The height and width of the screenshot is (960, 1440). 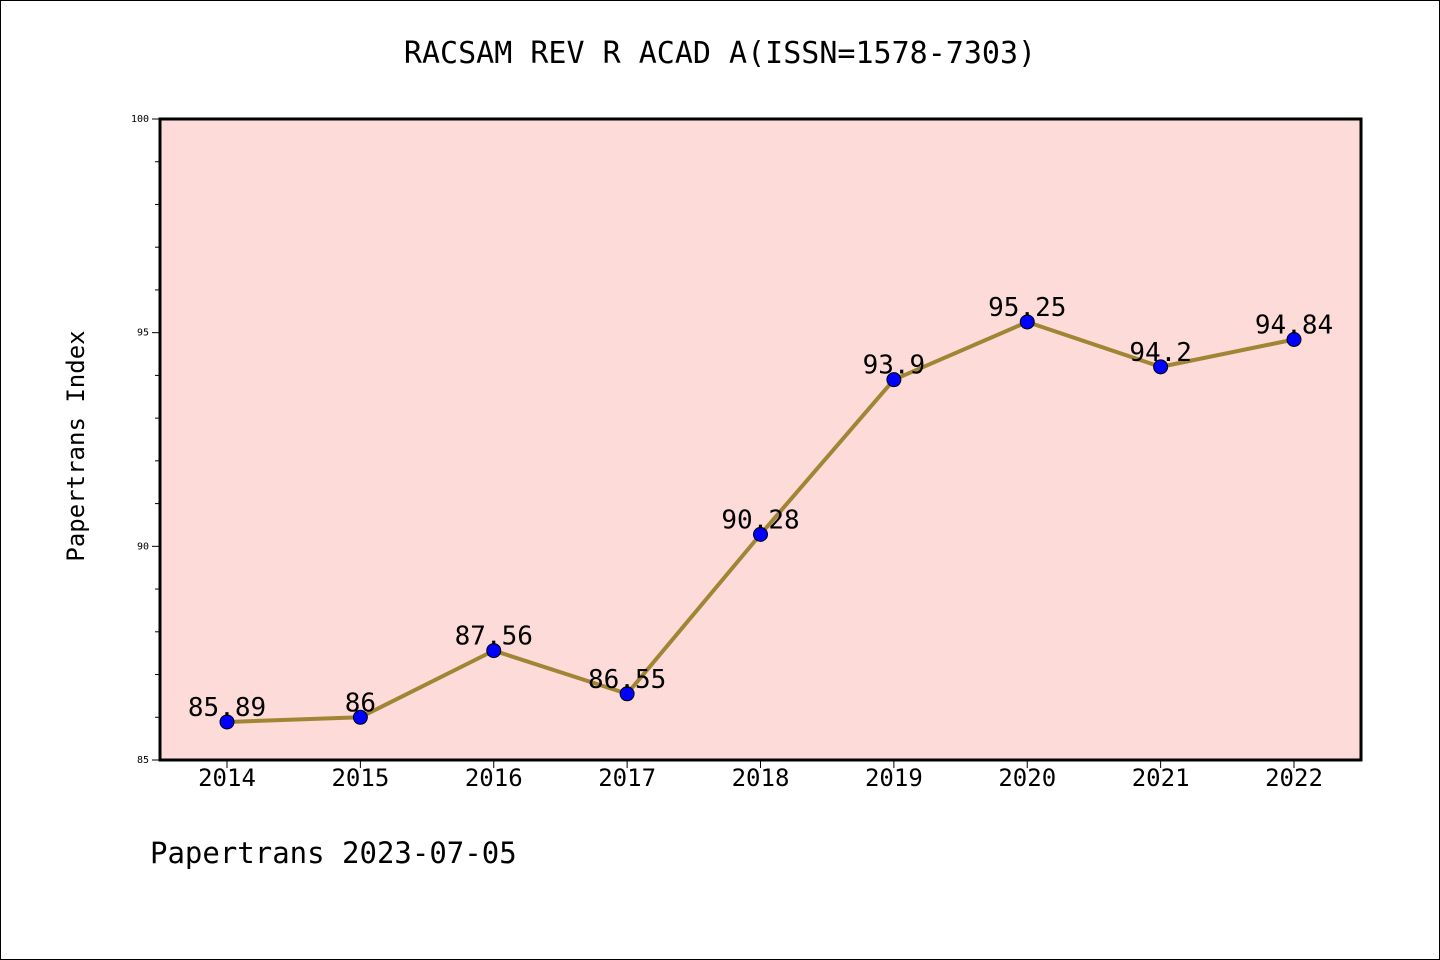 I want to click on data-label: 87.56, so click(x=494, y=637).